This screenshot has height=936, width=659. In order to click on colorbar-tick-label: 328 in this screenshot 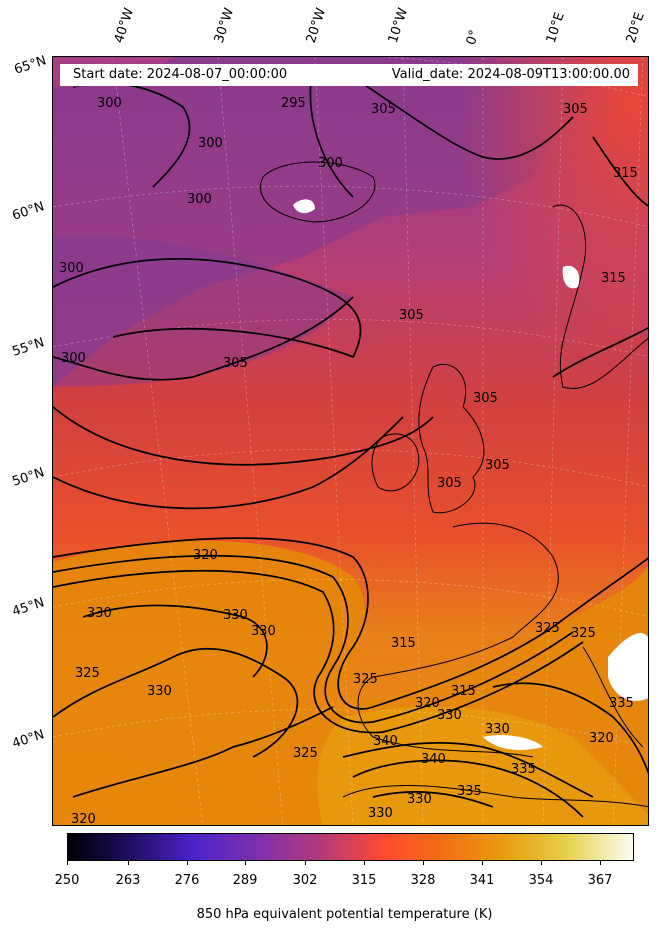, I will do `click(423, 880)`.